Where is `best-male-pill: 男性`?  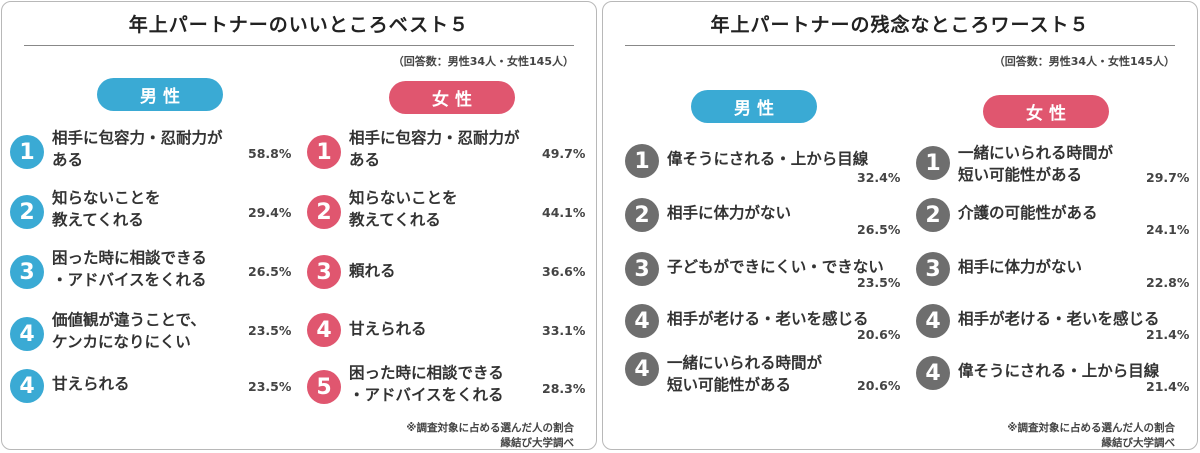
best-male-pill: 男性 is located at coordinates (160, 94).